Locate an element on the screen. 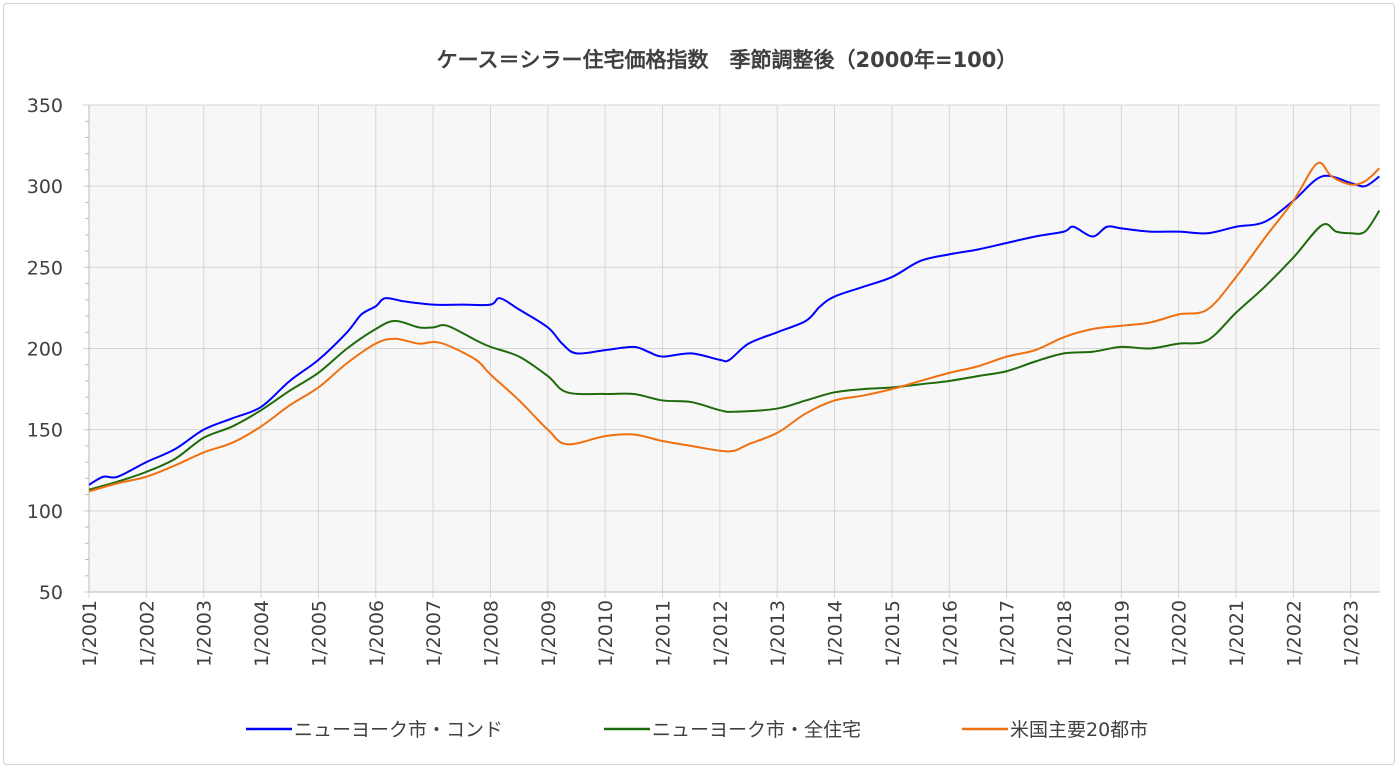  x-tick-label: 1/2003 is located at coordinates (205, 633).